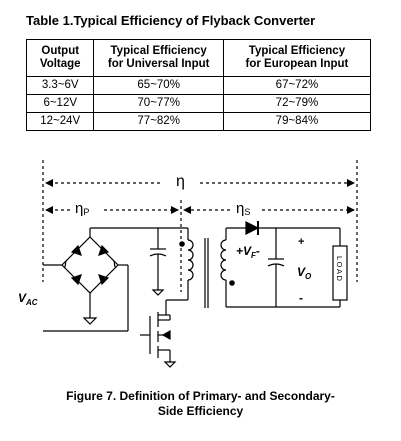 Image resolution: width=401 pixels, height=441 pixels. What do you see at coordinates (301, 242) in the screenshot?
I see `output-plus-label: +` at bounding box center [301, 242].